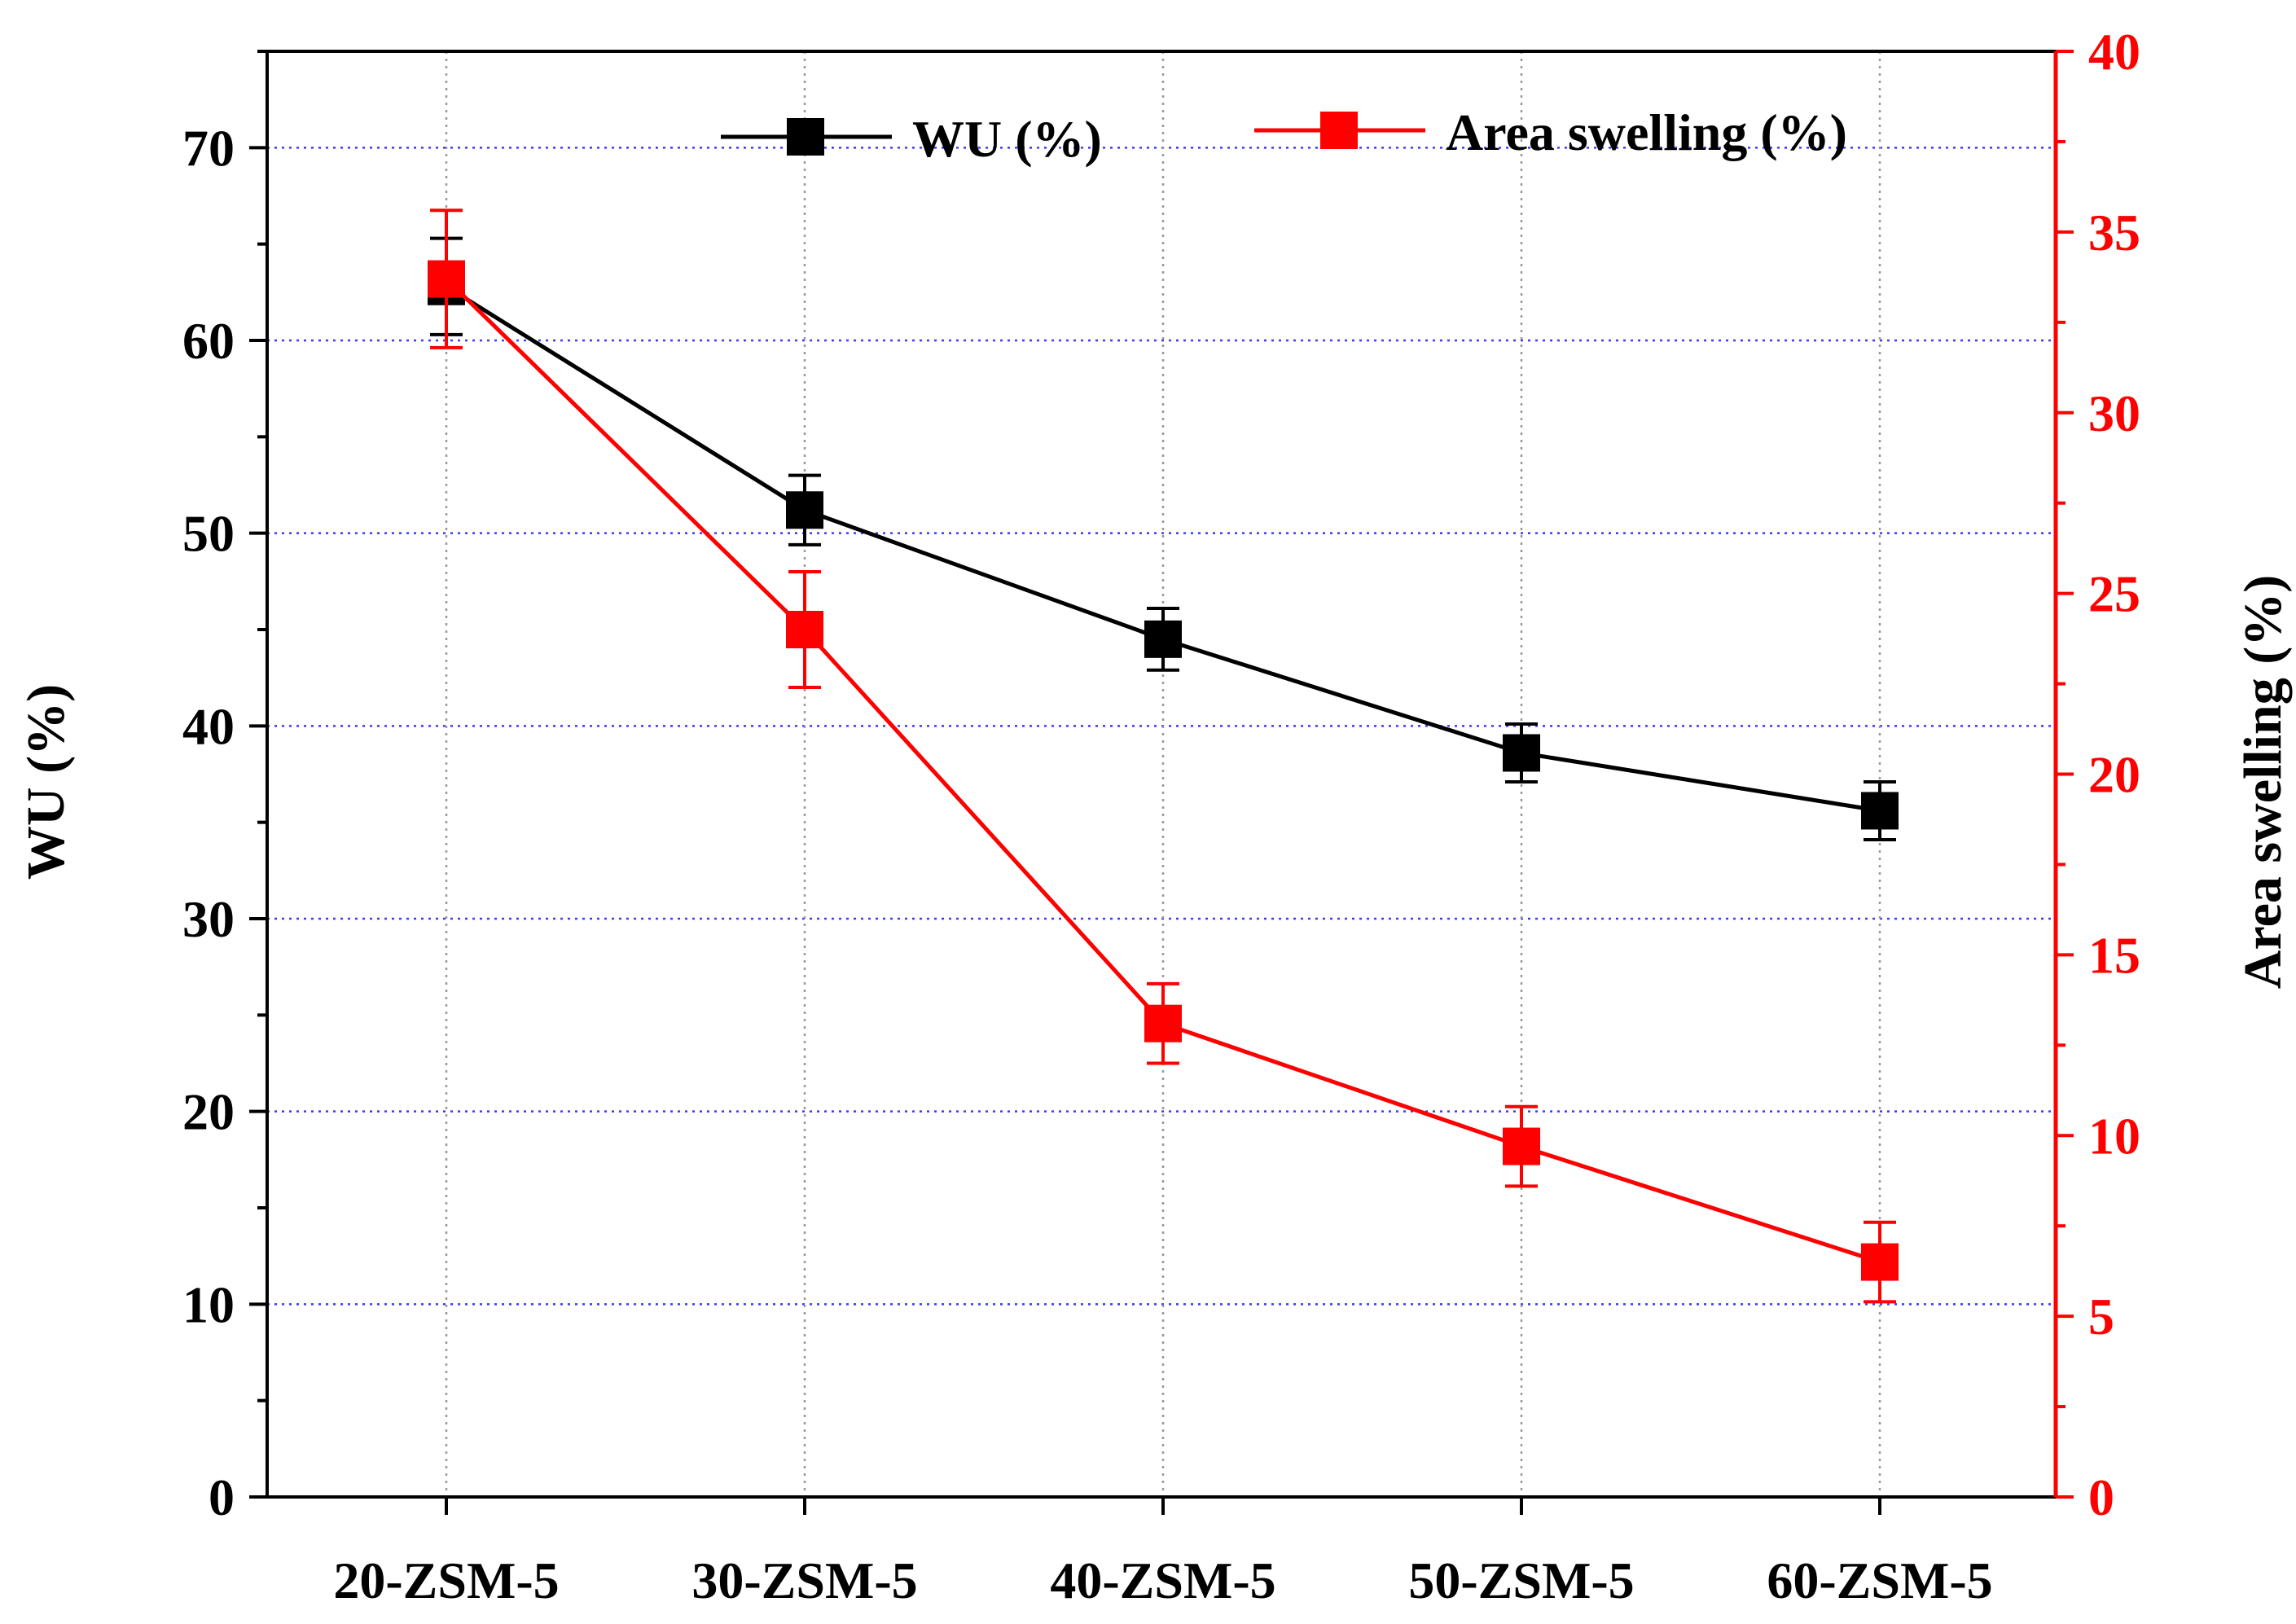  Describe the element at coordinates (1521, 1580) in the screenshot. I see `x-tick-label: 50-ZSM-5` at that location.